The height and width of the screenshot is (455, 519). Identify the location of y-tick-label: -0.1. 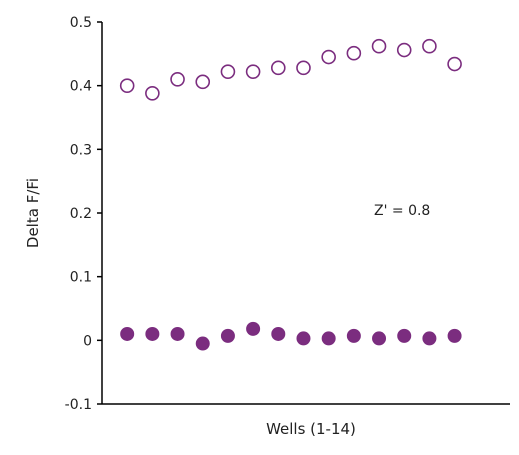
(78, 405).